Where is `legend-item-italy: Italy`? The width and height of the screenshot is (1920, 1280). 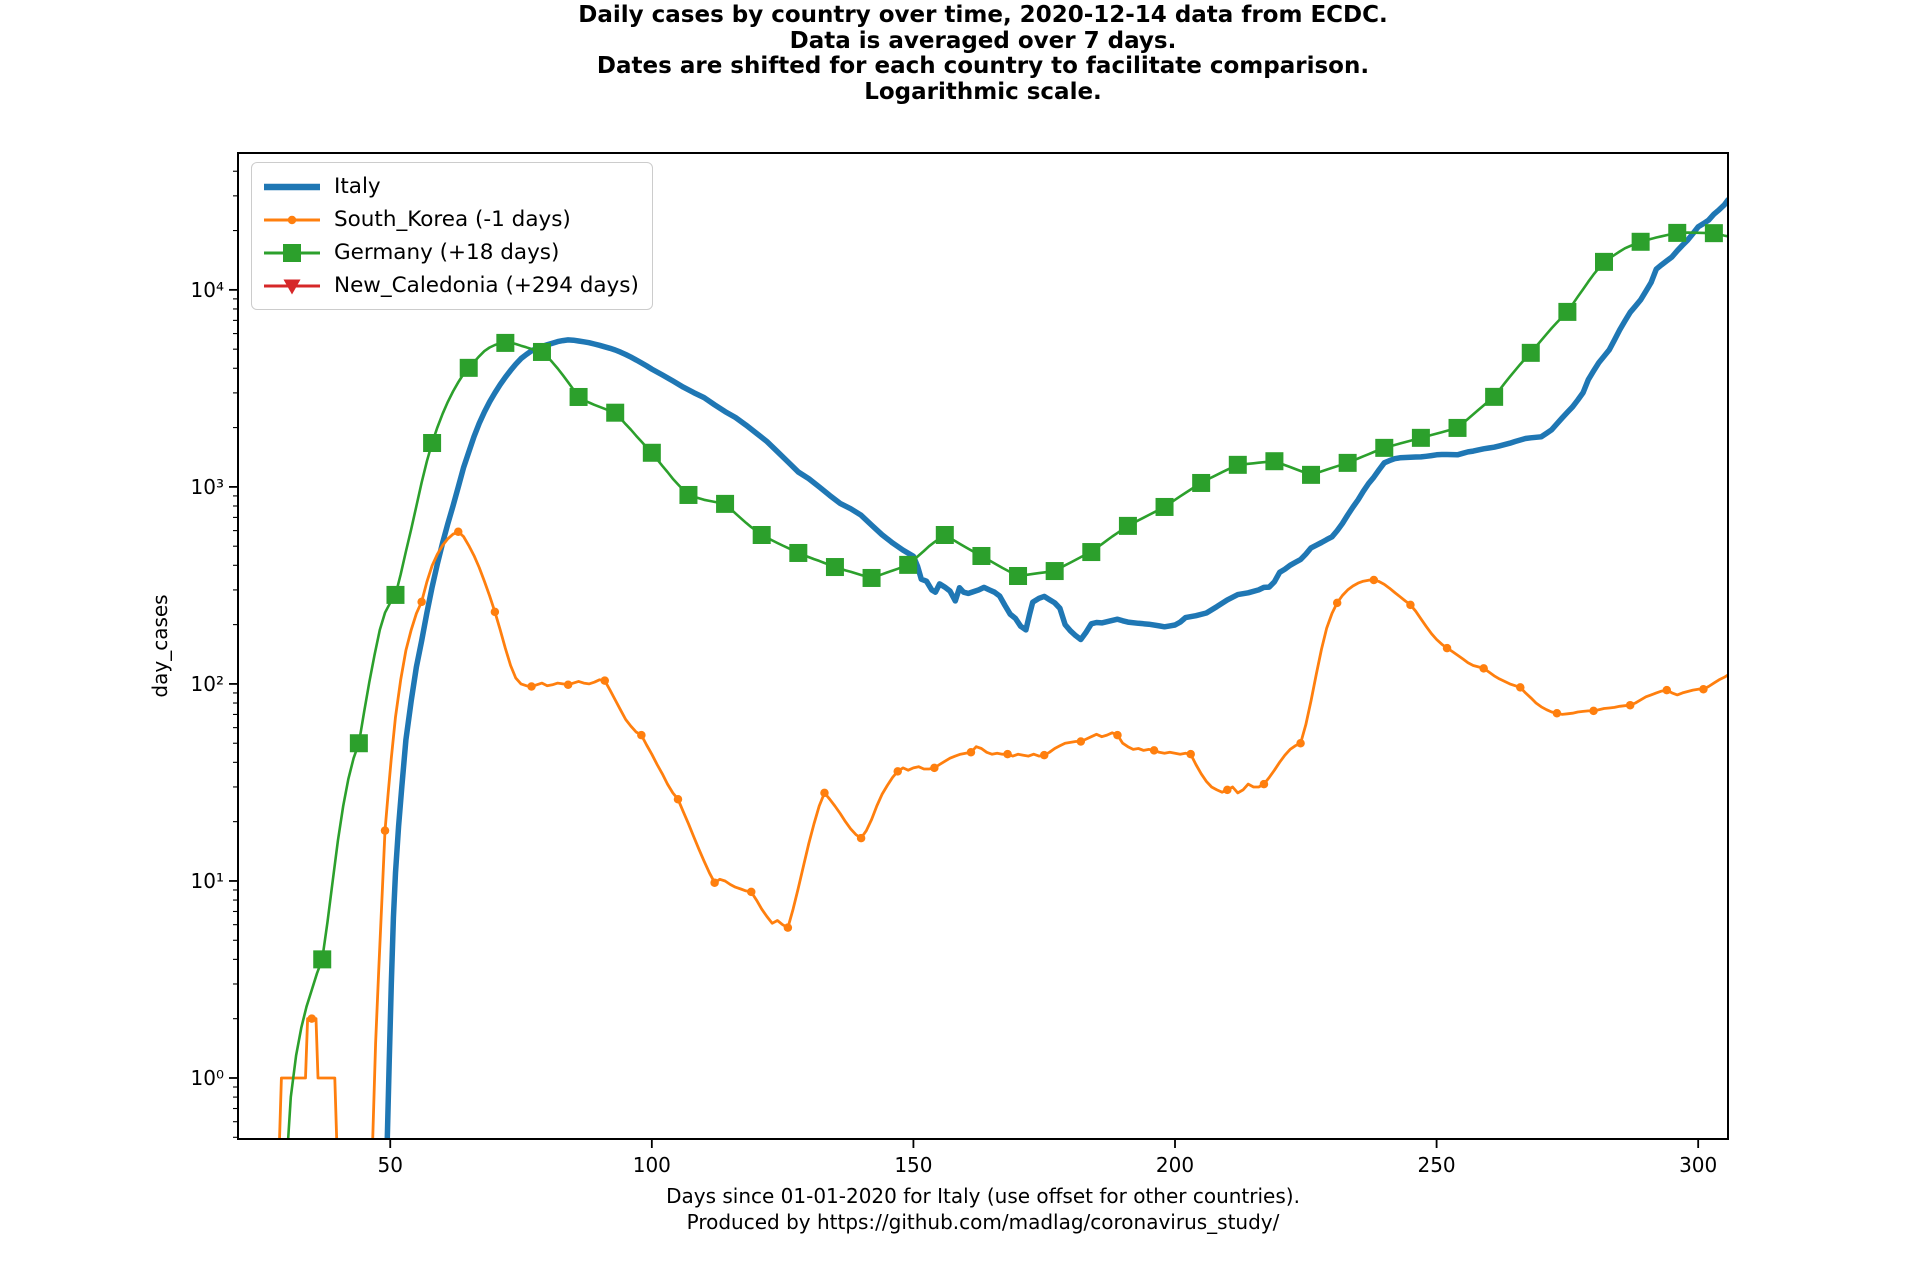
legend-item-italy: Italy is located at coordinates (452, 186).